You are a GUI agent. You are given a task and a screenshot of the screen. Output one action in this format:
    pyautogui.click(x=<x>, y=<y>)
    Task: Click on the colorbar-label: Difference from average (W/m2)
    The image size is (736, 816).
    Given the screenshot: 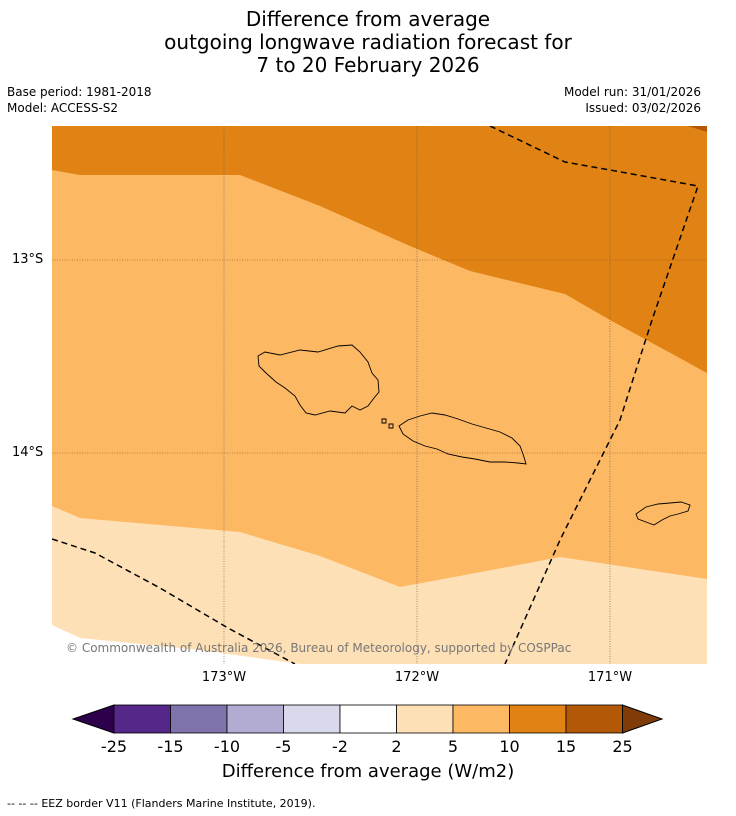 What is the action you would take?
    pyautogui.click(x=368, y=771)
    